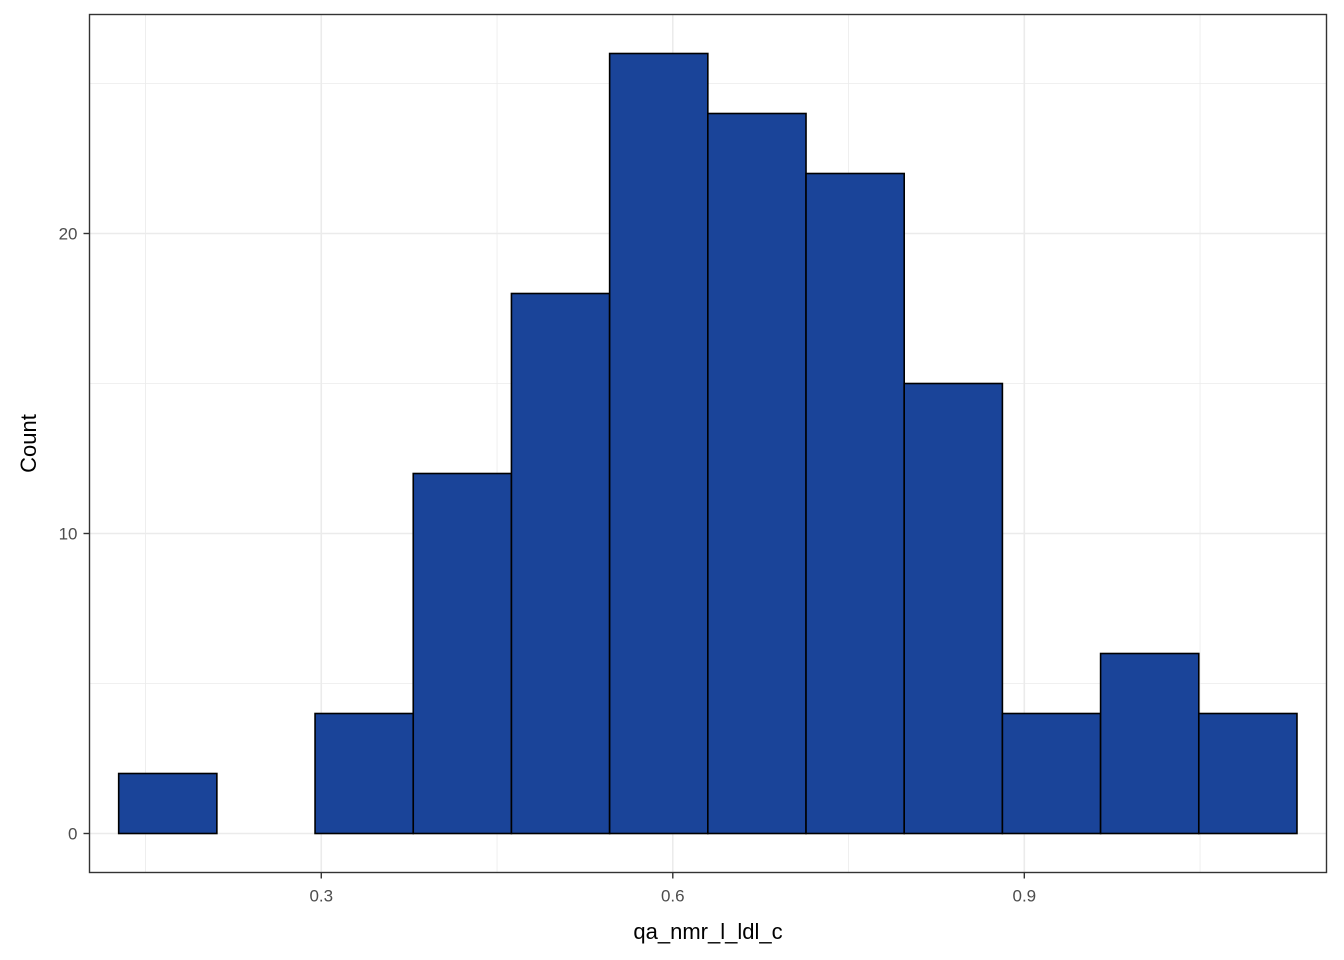 Image resolution: width=1344 pixels, height=960 pixels. I want to click on y-tick-label: 20, so click(68, 234).